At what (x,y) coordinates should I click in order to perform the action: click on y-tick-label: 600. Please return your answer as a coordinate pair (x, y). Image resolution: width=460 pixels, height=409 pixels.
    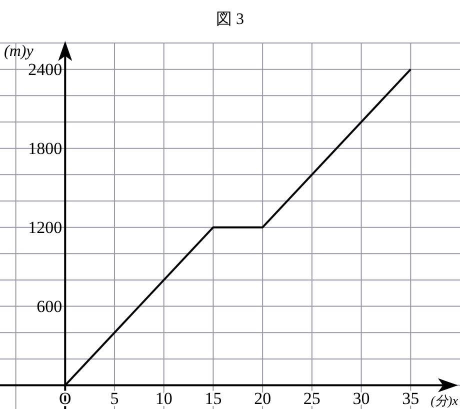
    Looking at the image, I should click on (49, 306).